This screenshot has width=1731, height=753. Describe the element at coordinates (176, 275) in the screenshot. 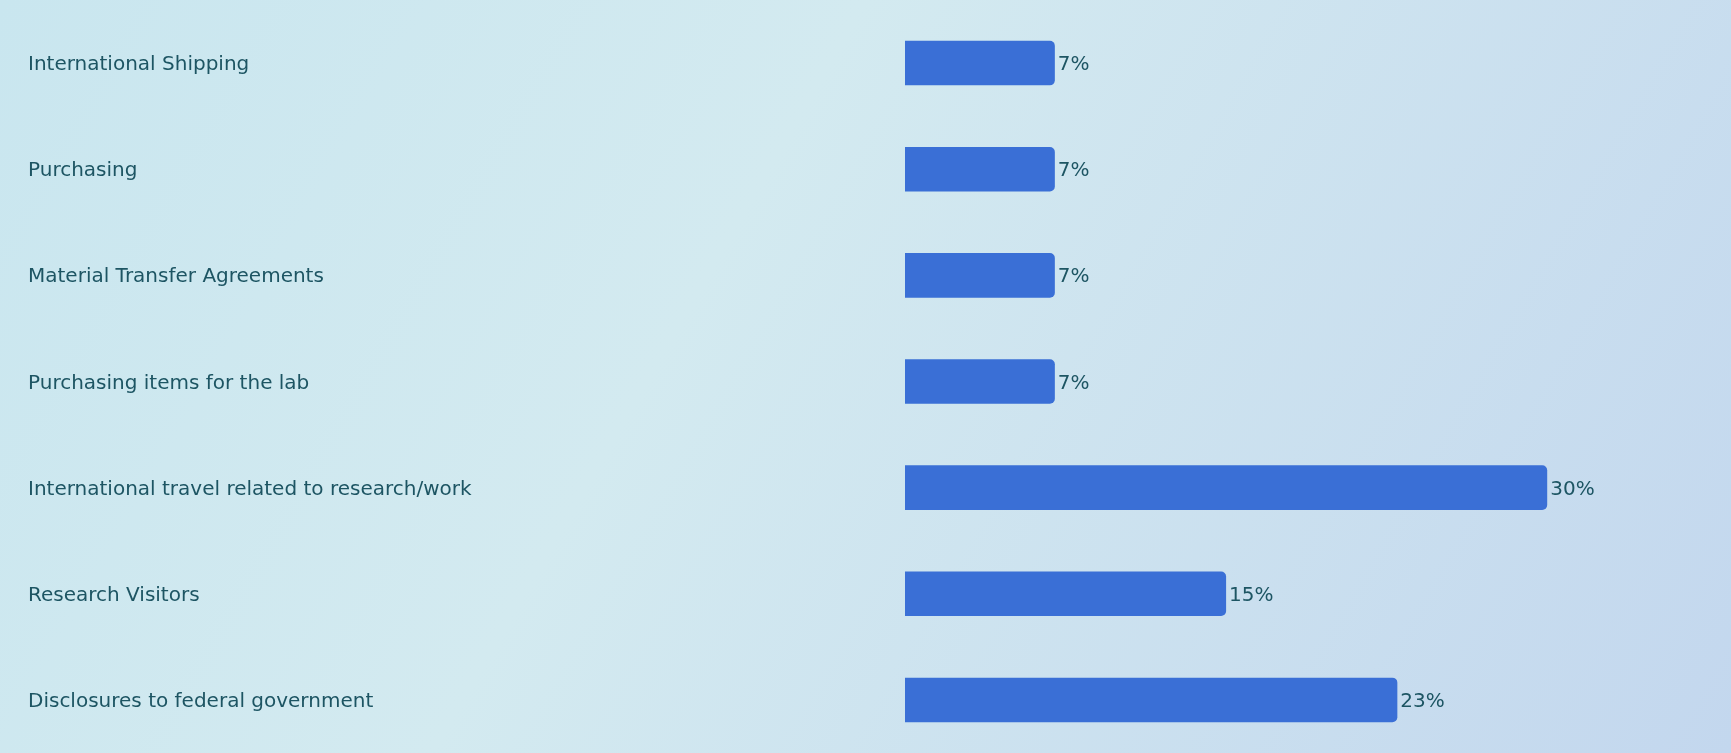

I see `y-tick-label: Material Transfer Agreements` at that location.